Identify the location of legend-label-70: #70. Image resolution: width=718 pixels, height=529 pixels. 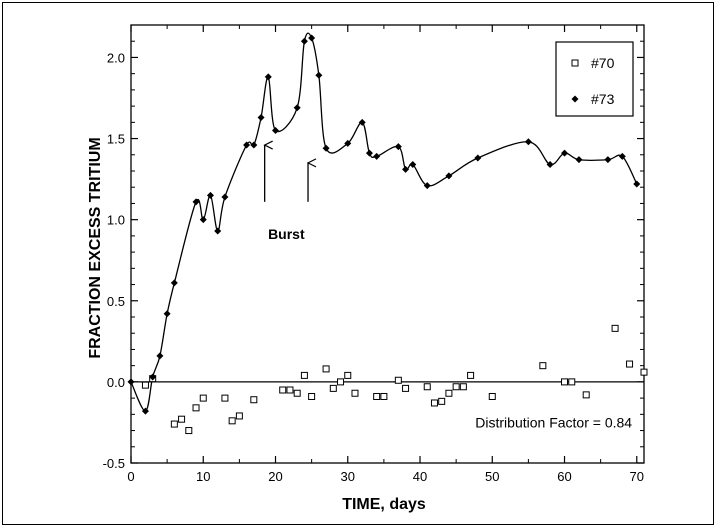
(603, 63).